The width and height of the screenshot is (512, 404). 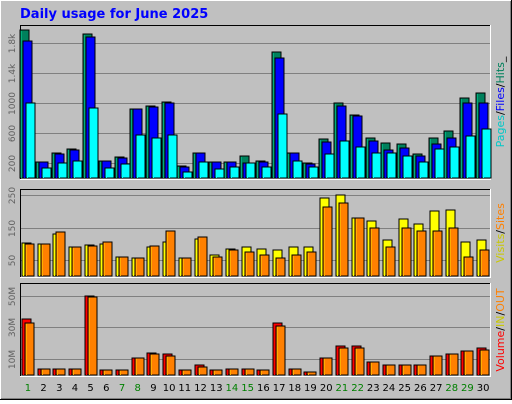 I want to click on day-label-26: 26, so click(x=420, y=388).